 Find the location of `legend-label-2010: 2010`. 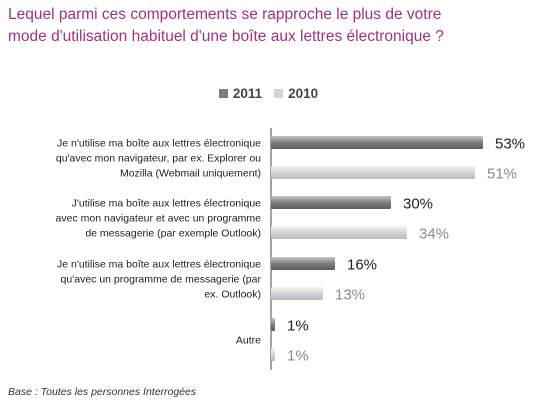

legend-label-2010: 2010 is located at coordinates (303, 93).